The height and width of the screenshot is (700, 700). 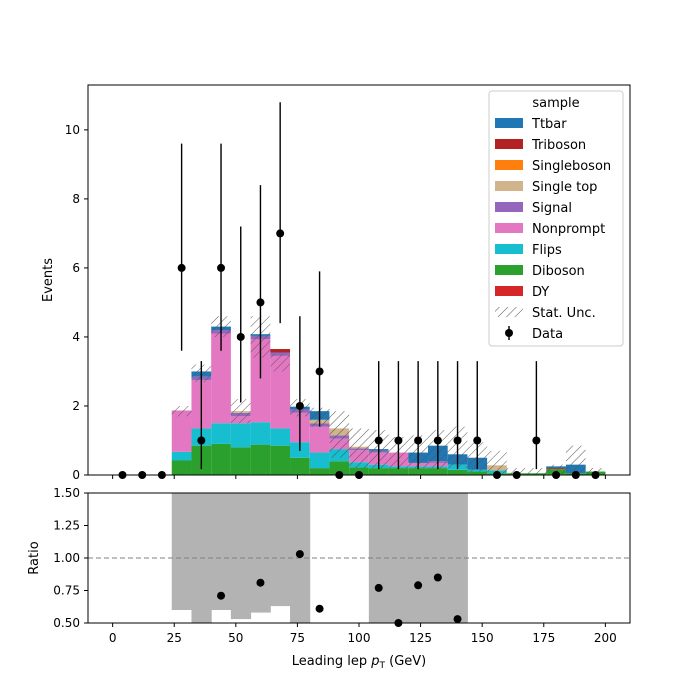 I want to click on legend-box, so click(x=556, y=218).